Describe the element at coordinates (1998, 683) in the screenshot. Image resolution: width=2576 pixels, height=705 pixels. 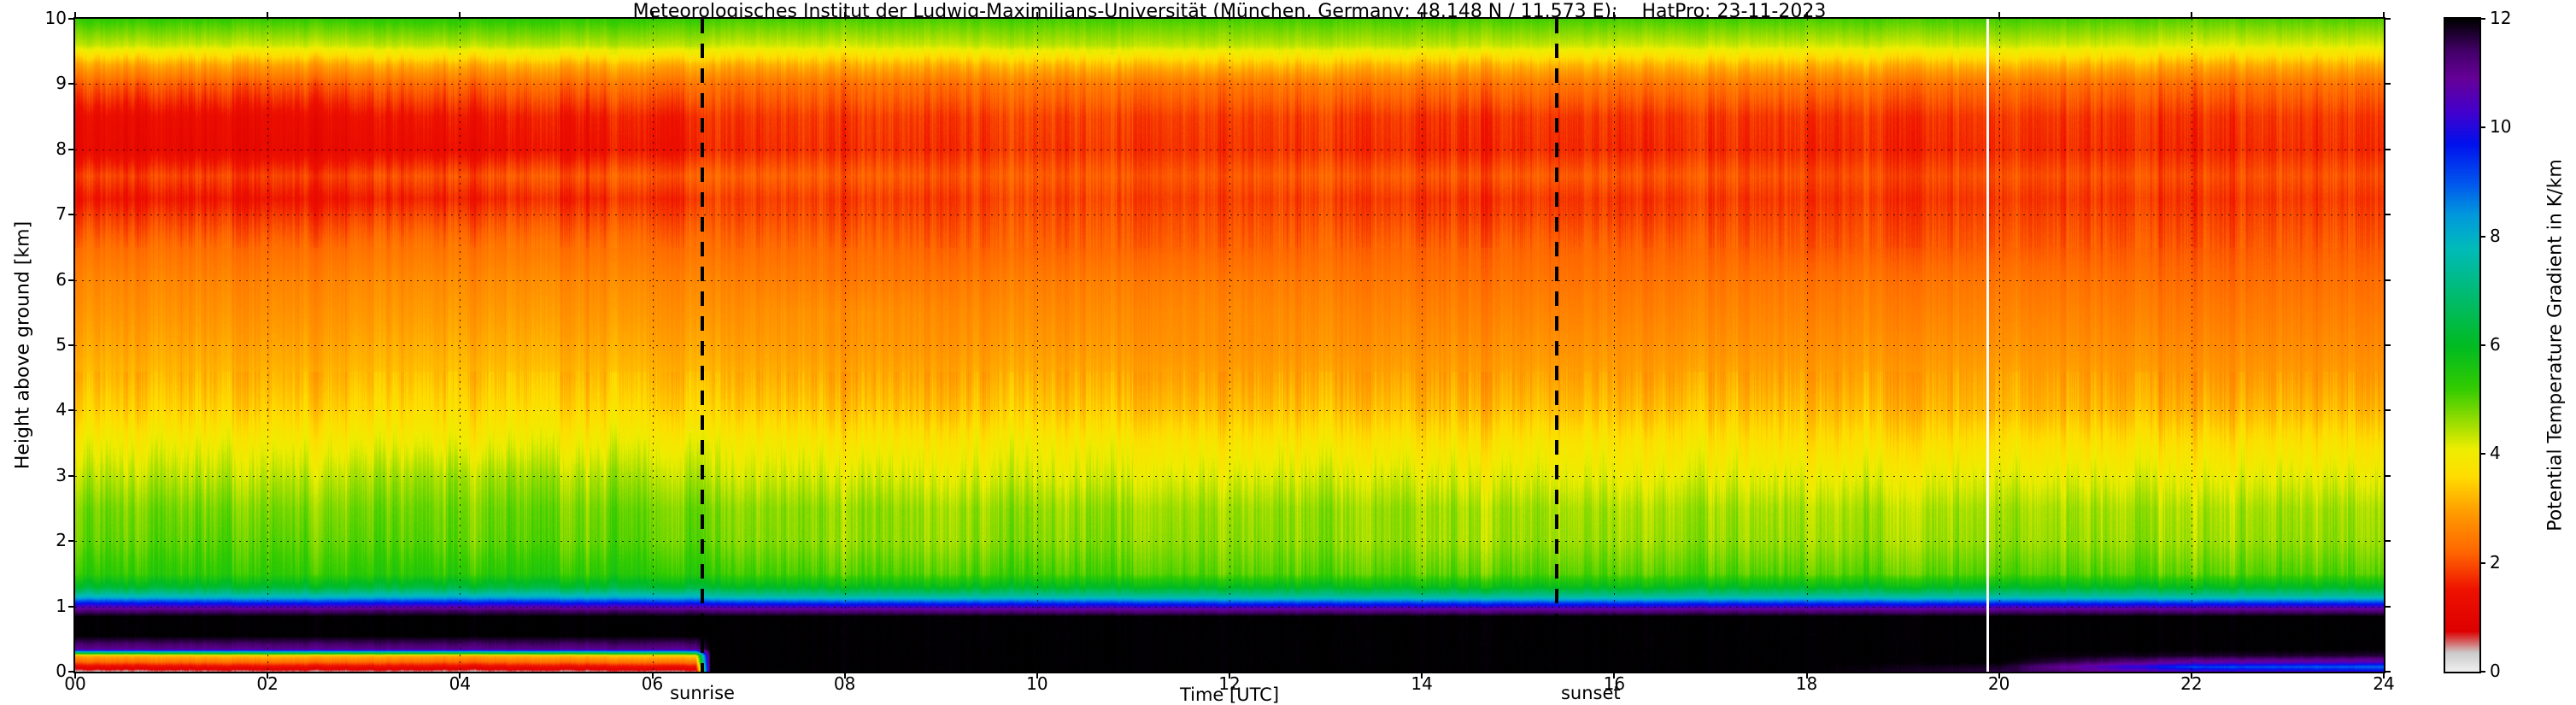
I see `x-tick-label: 20` at that location.